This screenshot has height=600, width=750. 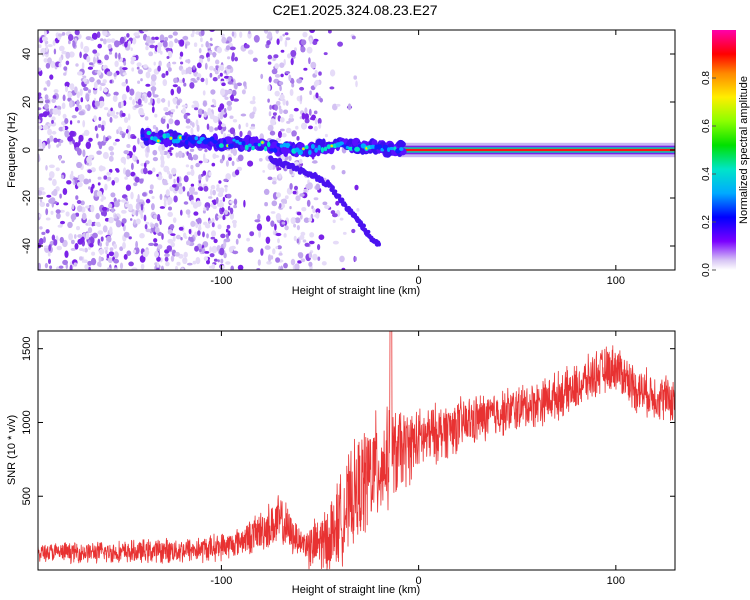 What do you see at coordinates (706, 222) in the screenshot?
I see `colorbar-tick-label: 0.2` at bounding box center [706, 222].